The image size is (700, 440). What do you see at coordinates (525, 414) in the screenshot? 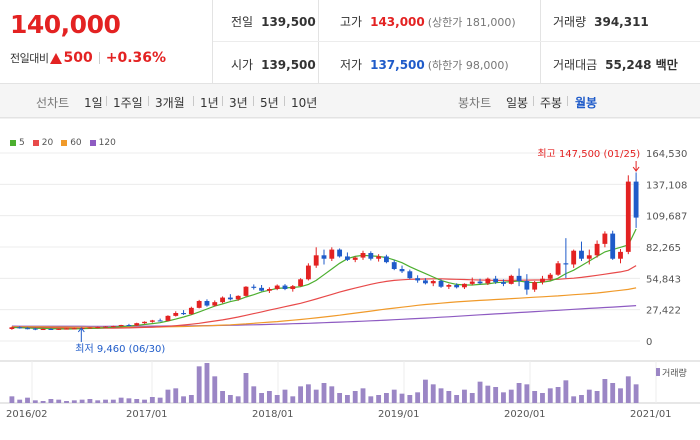
I see `x-tick-label: 2020/01` at bounding box center [525, 414].